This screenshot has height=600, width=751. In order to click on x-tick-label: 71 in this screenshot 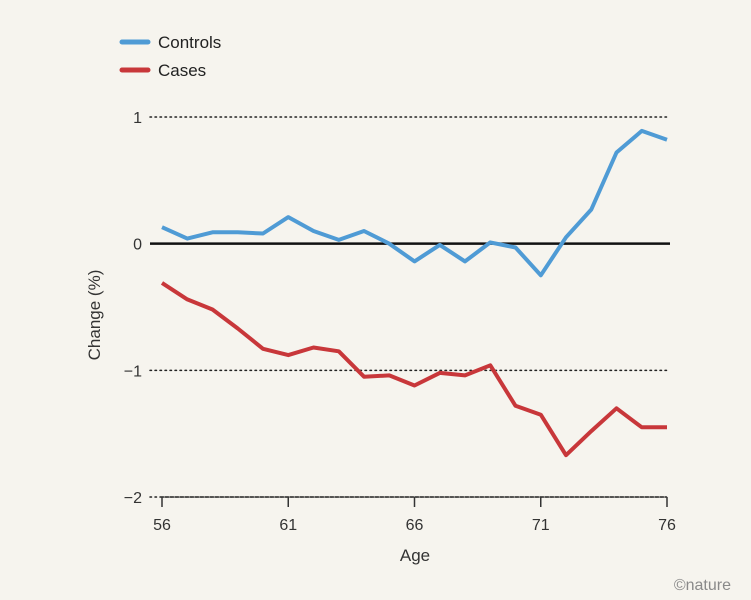, I will do `click(541, 525)`.